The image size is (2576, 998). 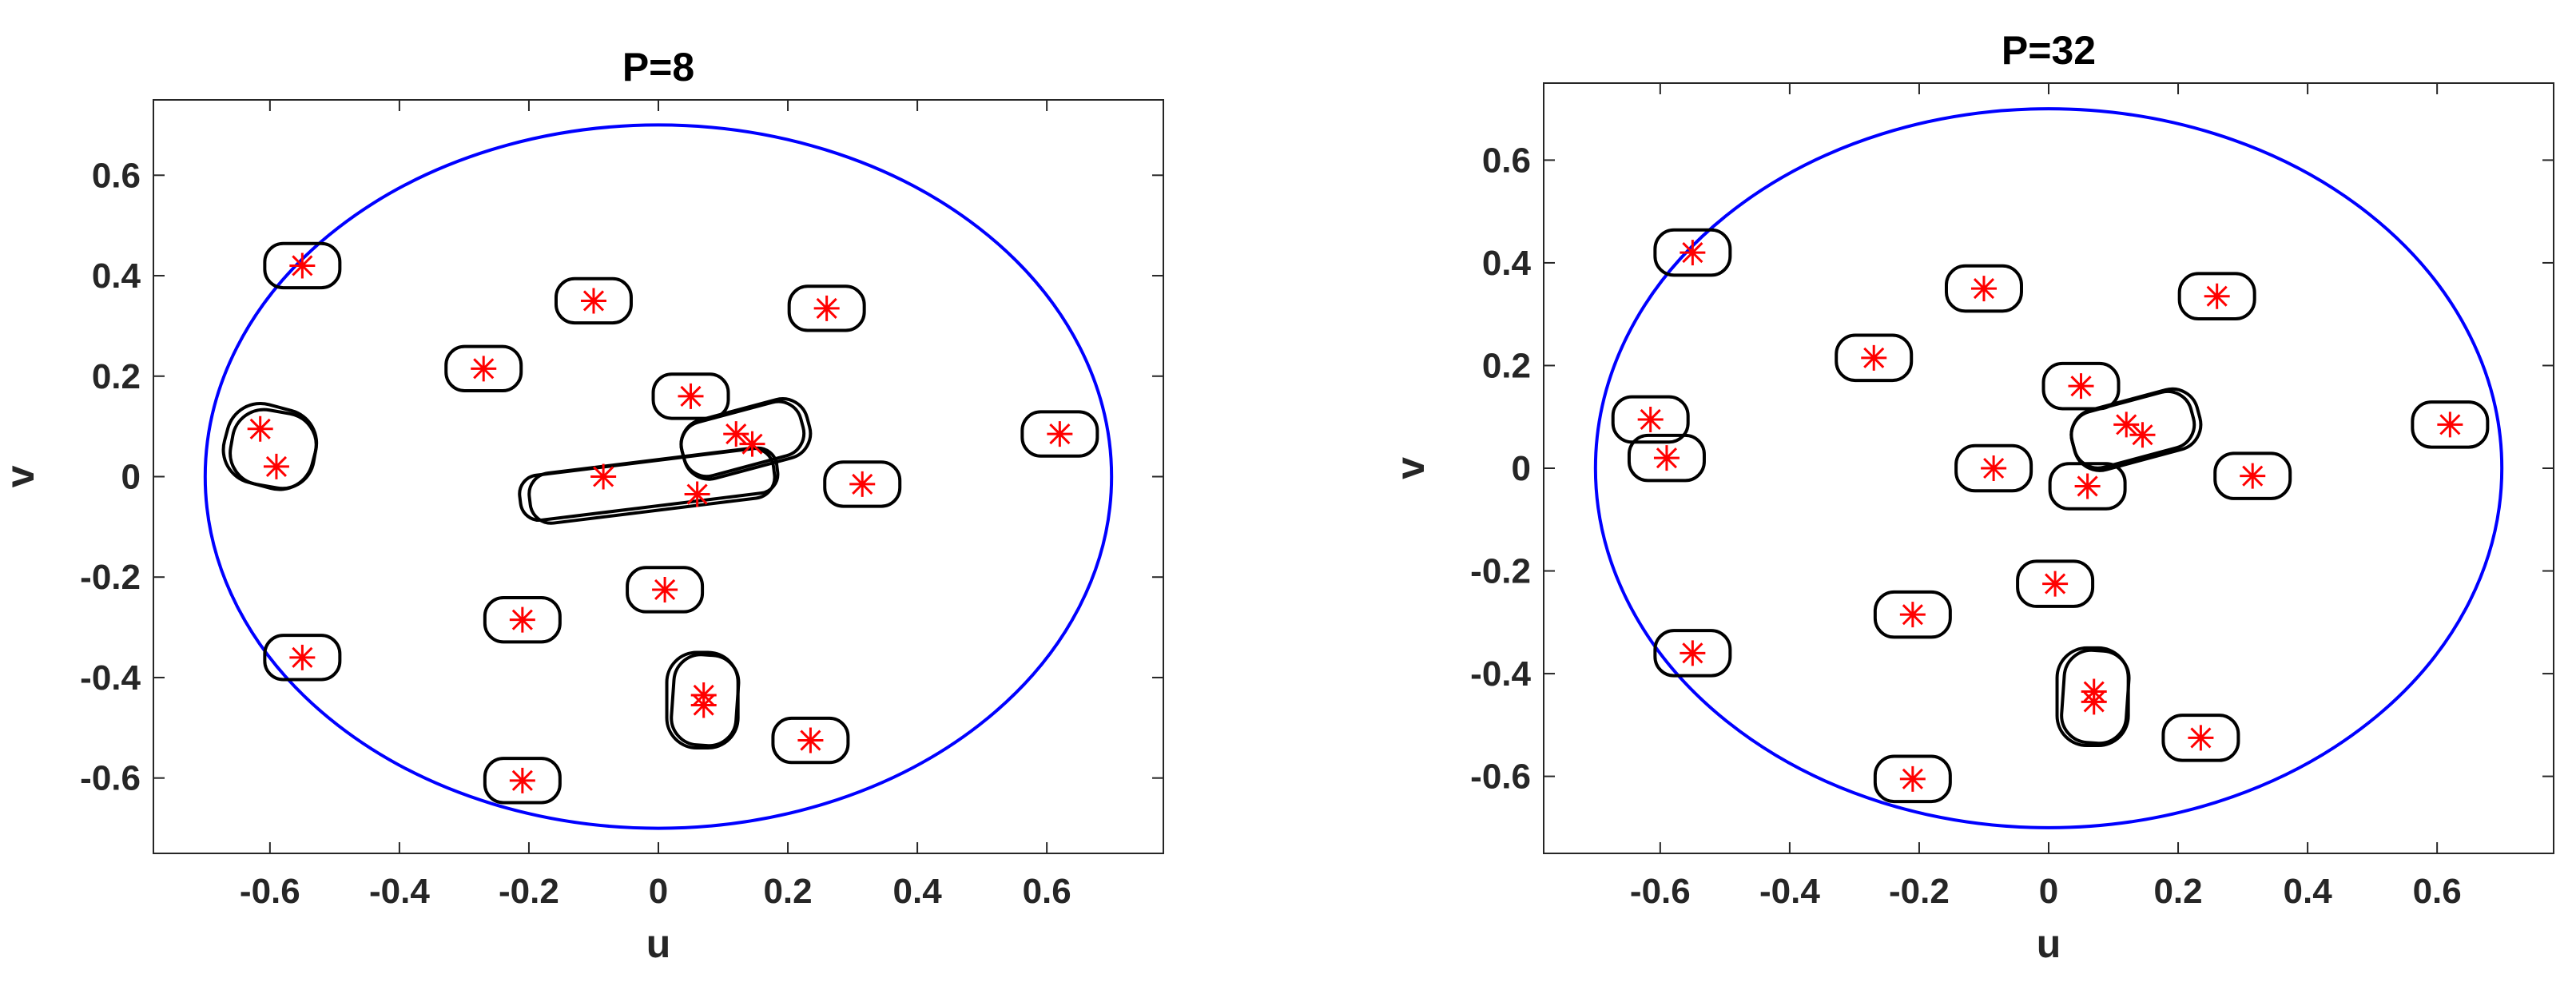 I want to click on chart-title: P=8, so click(x=658, y=67).